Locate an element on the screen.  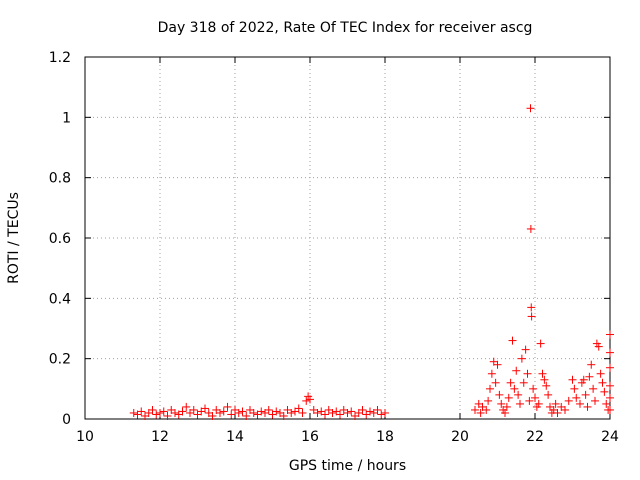
x-tick-label: 10 is located at coordinates (85, 437).